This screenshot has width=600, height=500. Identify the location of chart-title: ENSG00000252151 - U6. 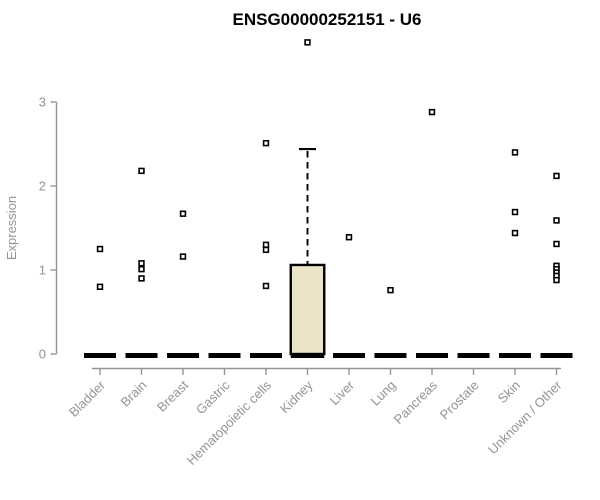
(326, 19).